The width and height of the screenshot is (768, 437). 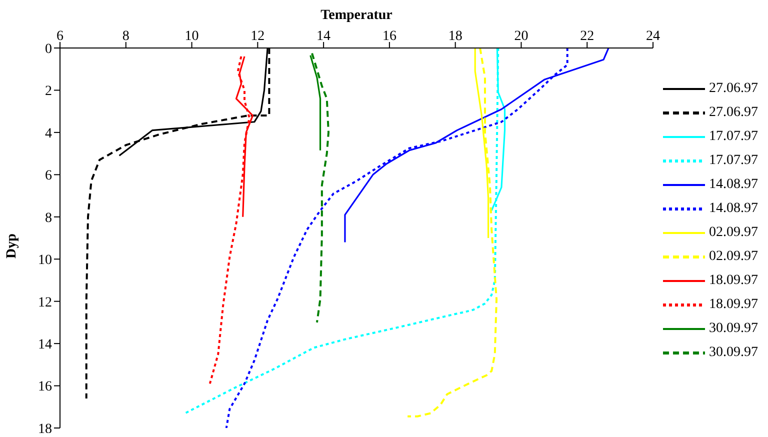 I want to click on x-tick-label: 18, so click(x=455, y=36).